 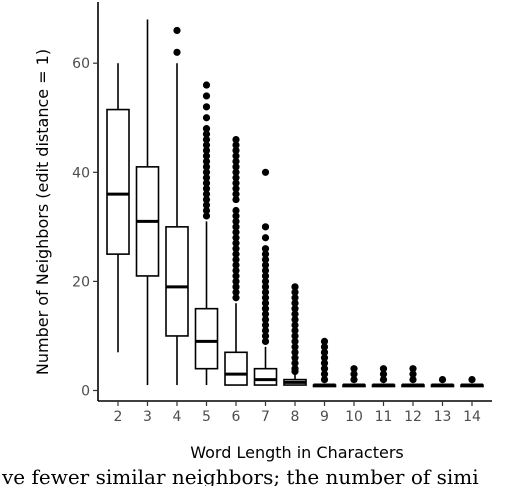 What do you see at coordinates (295, 417) in the screenshot?
I see `x-tick-label: 8` at bounding box center [295, 417].